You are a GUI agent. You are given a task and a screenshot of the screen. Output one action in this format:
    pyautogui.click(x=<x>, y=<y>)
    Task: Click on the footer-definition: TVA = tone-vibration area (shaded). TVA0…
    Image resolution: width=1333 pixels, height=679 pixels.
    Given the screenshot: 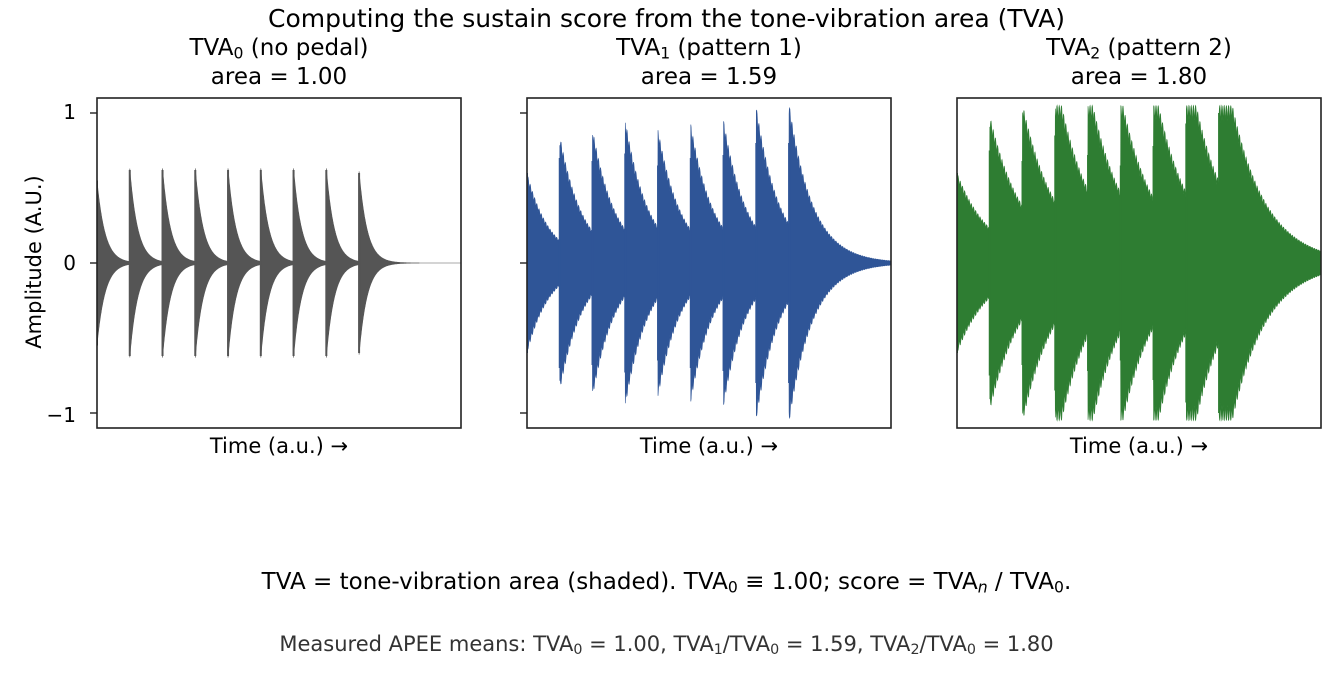 What is the action you would take?
    pyautogui.click(x=666, y=583)
    